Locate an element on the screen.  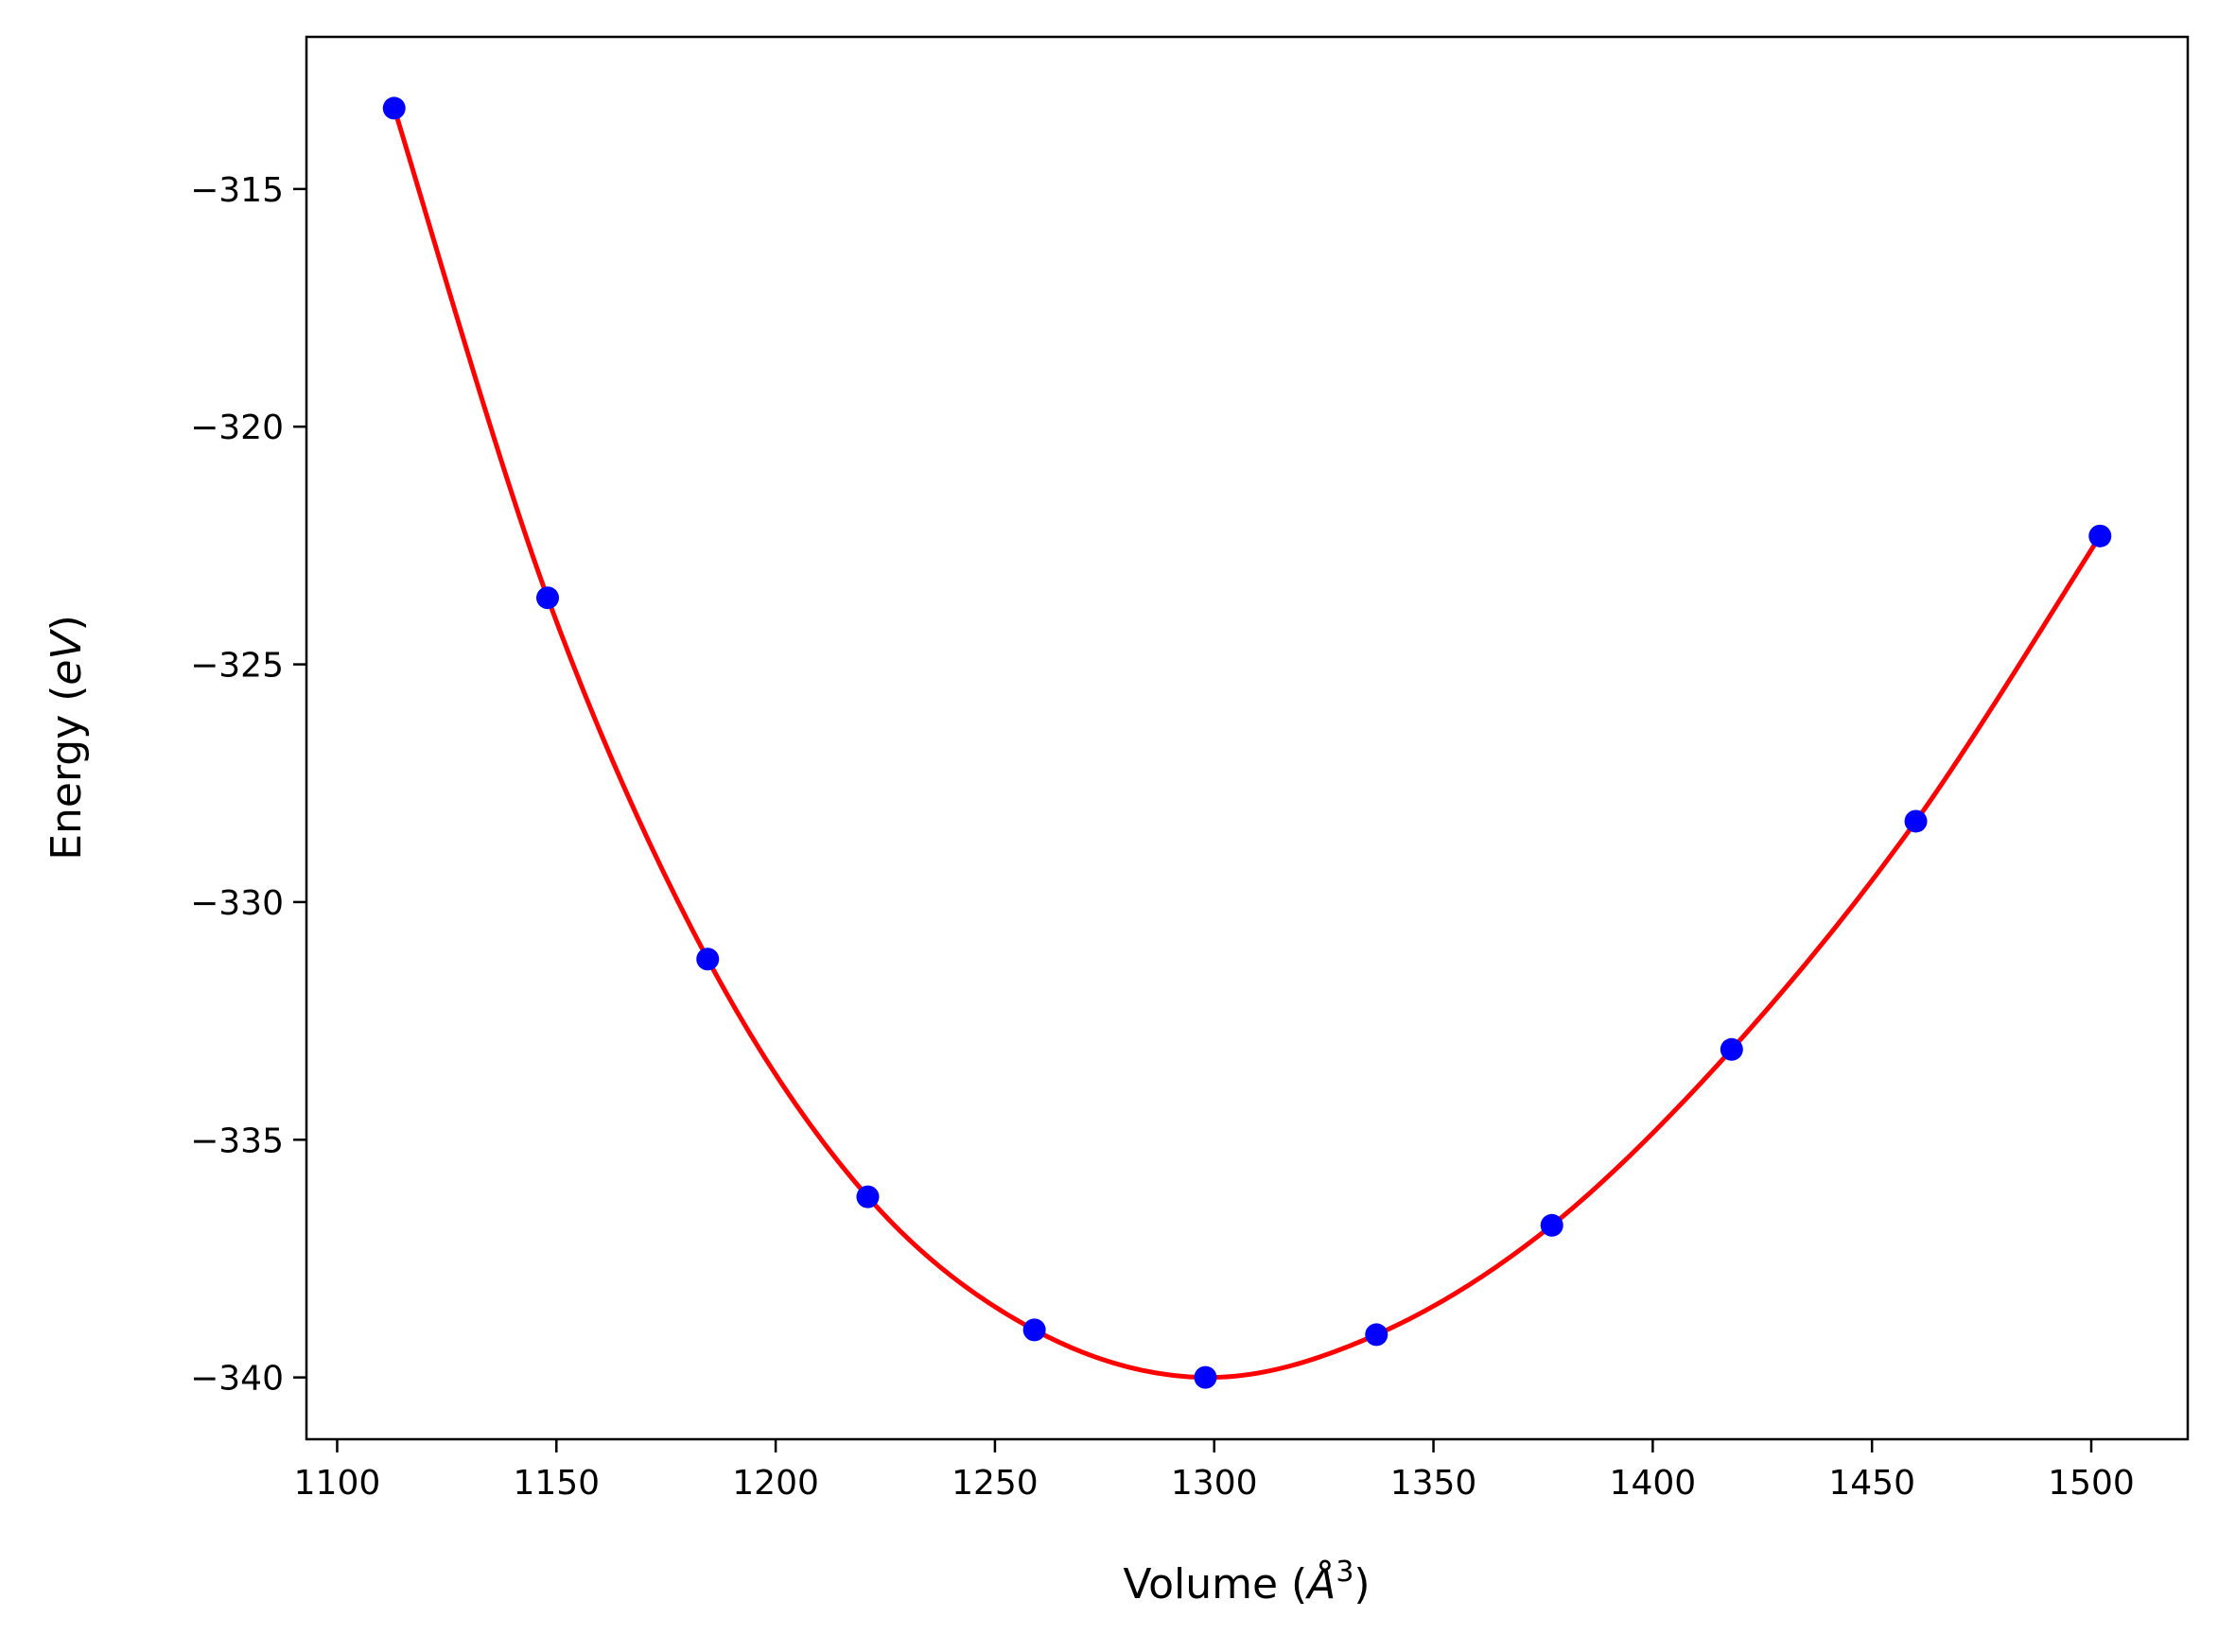
x-tick-label: 1400 is located at coordinates (1653, 1484).